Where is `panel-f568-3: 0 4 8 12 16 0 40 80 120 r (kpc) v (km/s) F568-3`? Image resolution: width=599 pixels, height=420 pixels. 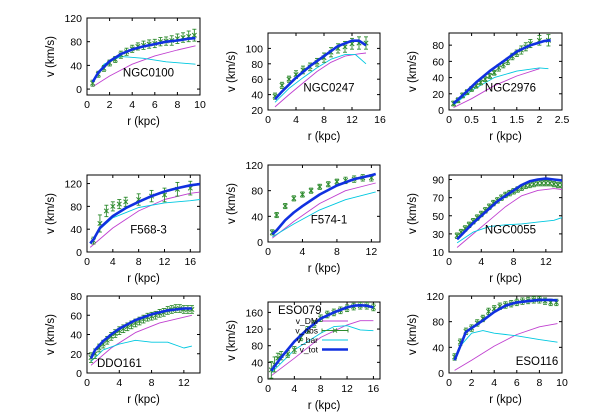
panel-f568-3: 0 4 8 12 16 0 40 80 120 r (kpc) v (km/s) F568-3 is located at coordinates (123, 229).